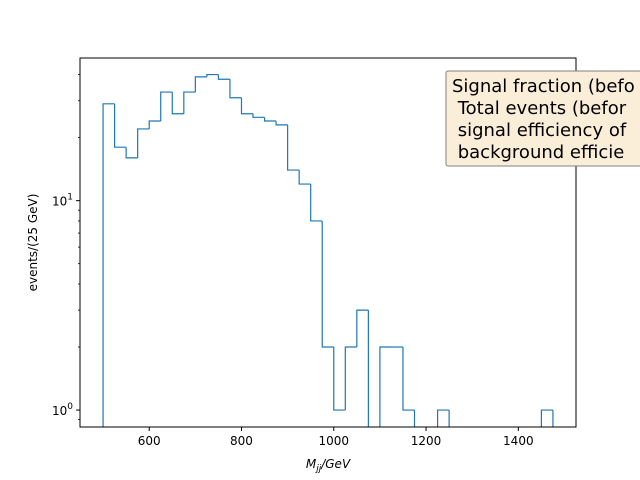 Image resolution: width=640 pixels, height=480 pixels. What do you see at coordinates (518, 441) in the screenshot?
I see `x-tick-label: 1400` at bounding box center [518, 441].